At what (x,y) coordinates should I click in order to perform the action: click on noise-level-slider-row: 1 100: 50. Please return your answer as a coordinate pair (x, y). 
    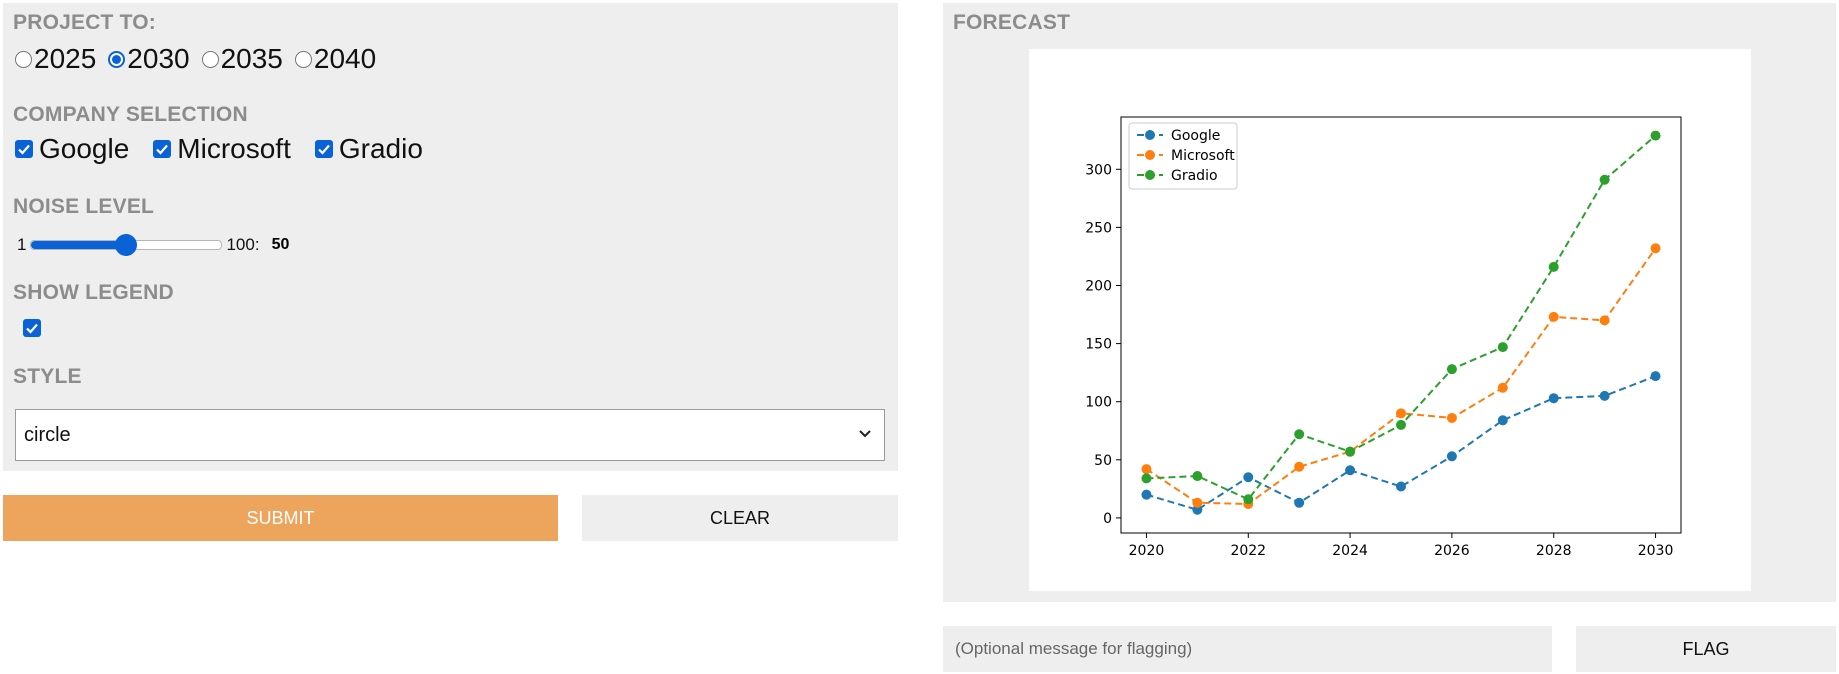
    Looking at the image, I should click on (153, 245).